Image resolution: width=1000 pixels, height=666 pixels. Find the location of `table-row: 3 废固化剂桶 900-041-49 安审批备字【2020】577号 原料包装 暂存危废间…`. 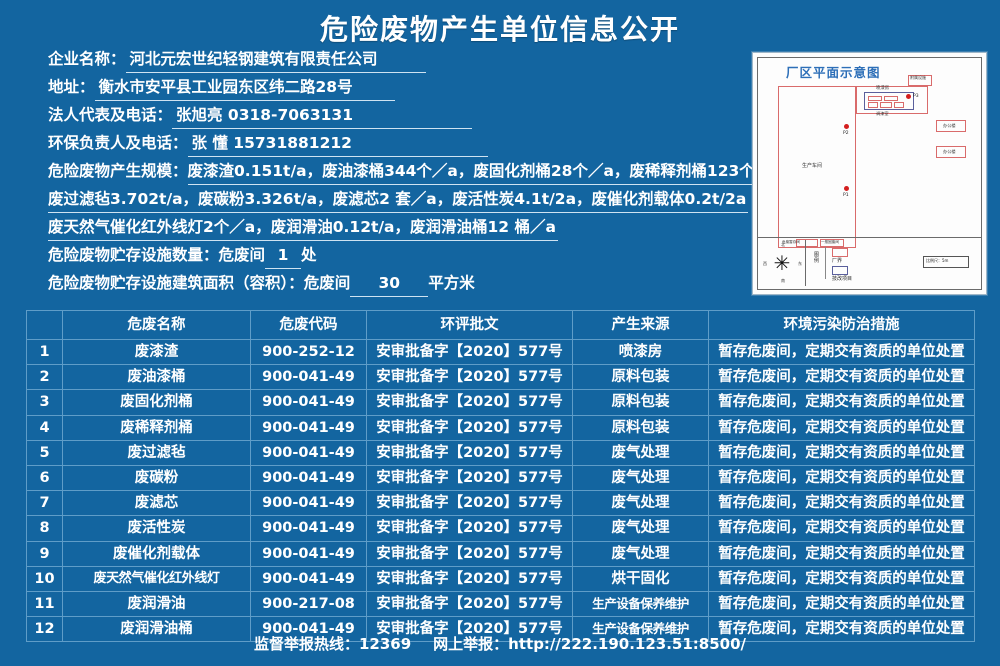

table-row: 3 废固化剂桶 900-041-49 安审批备字【2020】577号 原料包装 暂存危废间… is located at coordinates (500, 402).